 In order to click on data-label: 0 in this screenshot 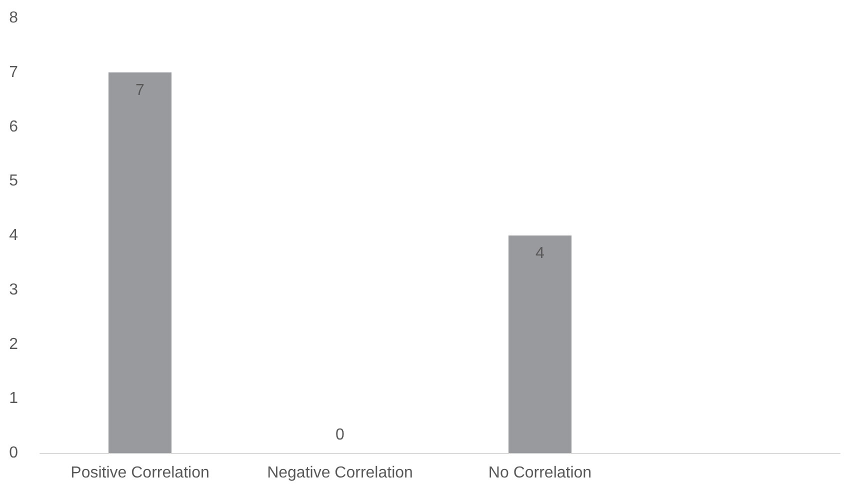, I will do `click(340, 435)`.